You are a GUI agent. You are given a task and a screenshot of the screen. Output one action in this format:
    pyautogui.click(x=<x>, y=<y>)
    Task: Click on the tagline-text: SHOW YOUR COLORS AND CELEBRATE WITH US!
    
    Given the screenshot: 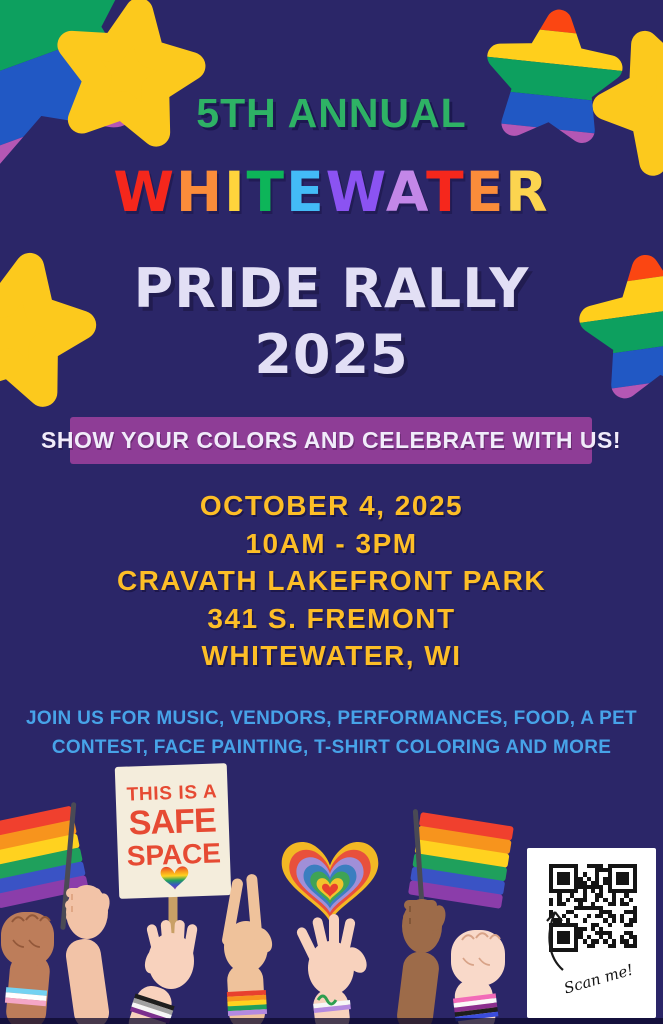 What is the action you would take?
    pyautogui.click(x=331, y=440)
    